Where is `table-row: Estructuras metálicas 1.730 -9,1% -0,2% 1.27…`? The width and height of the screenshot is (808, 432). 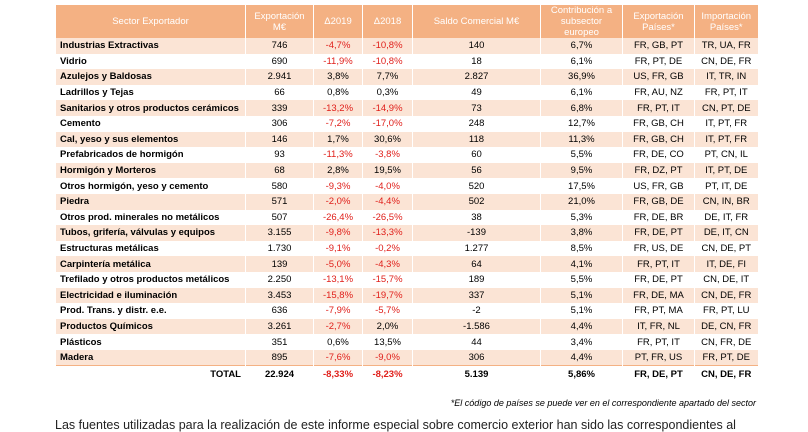 table-row: Estructuras metálicas 1.730 -9,1% -0,2% 1.27… is located at coordinates (406, 248).